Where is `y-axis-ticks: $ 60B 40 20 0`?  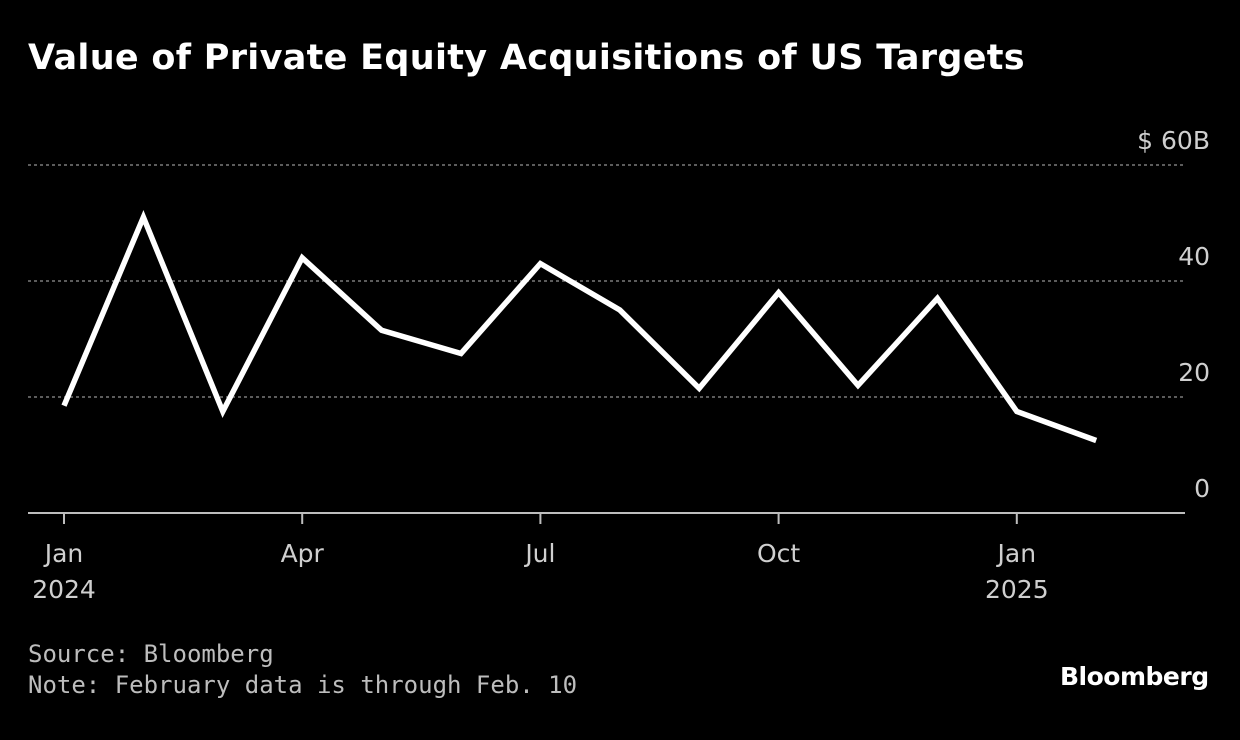 y-axis-ticks: $ 60B 40 20 0 is located at coordinates (1173, 314).